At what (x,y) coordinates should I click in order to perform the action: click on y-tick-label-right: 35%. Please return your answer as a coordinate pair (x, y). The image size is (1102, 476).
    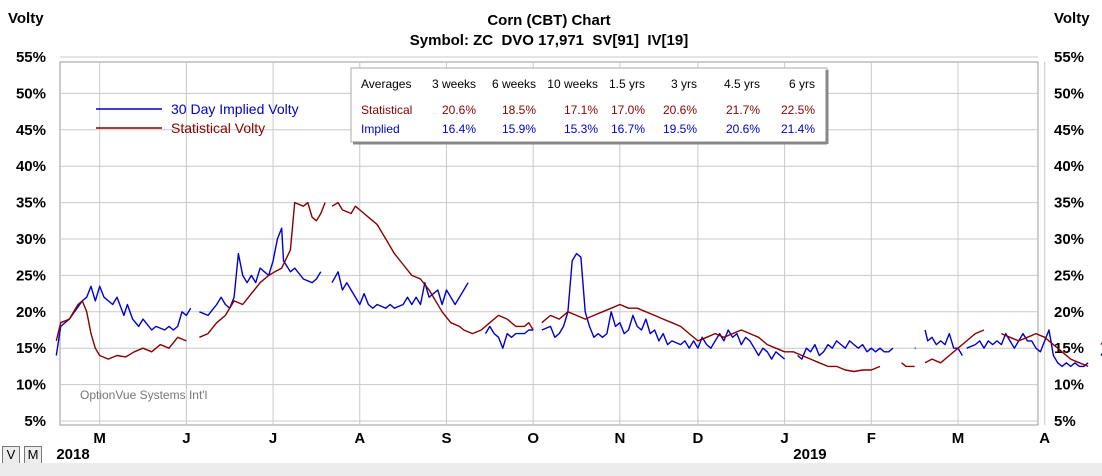
    Looking at the image, I should click on (1069, 203).